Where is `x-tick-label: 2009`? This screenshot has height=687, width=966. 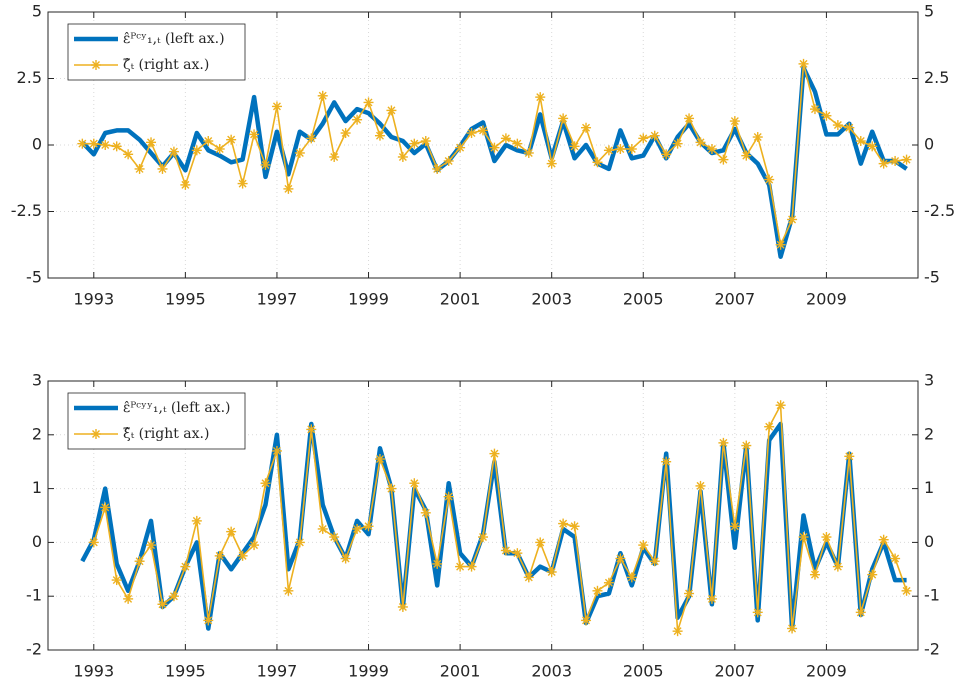
x-tick-label: 2009 is located at coordinates (826, 671).